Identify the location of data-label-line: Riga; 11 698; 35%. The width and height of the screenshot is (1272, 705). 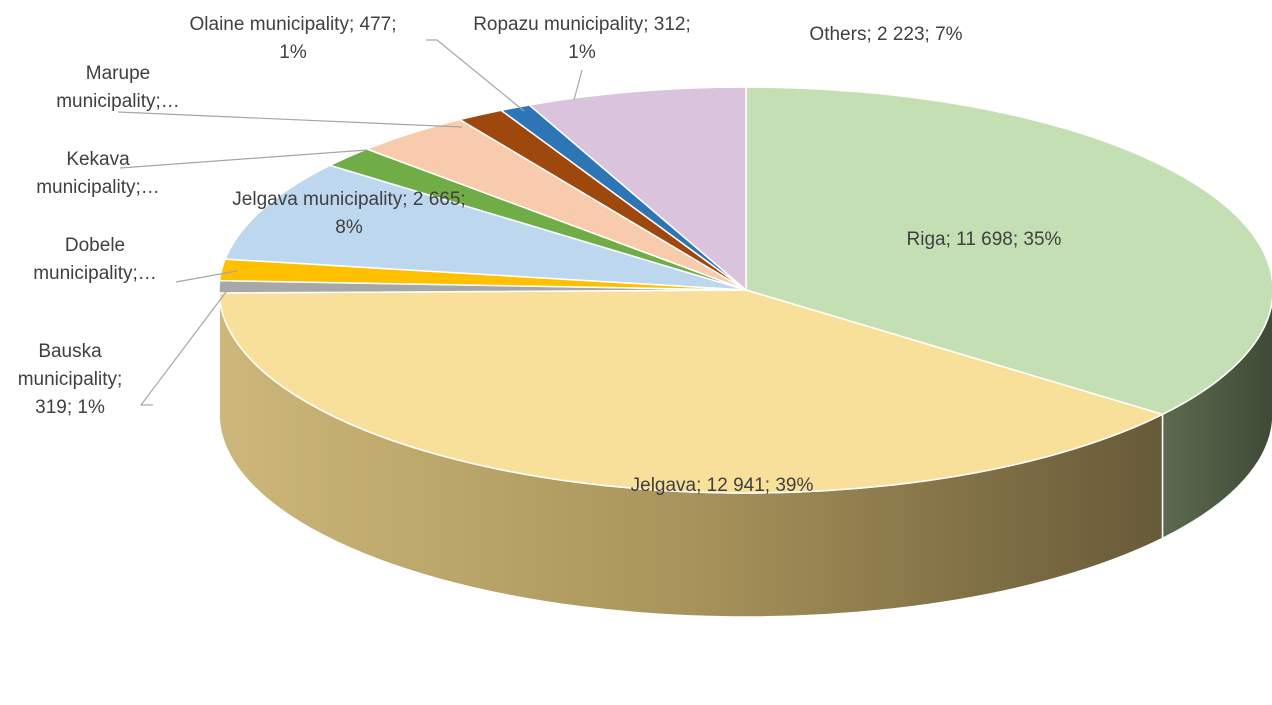
(984, 239).